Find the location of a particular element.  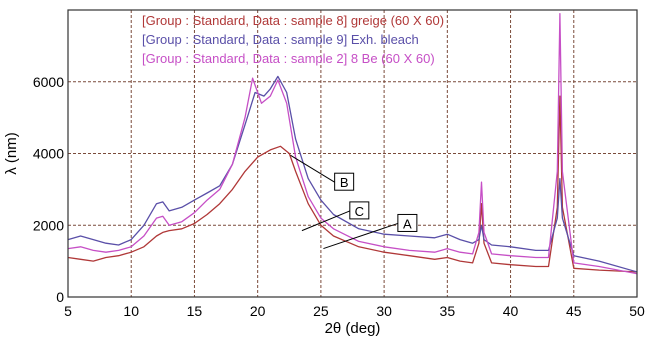

annotation-label: B is located at coordinates (344, 182).